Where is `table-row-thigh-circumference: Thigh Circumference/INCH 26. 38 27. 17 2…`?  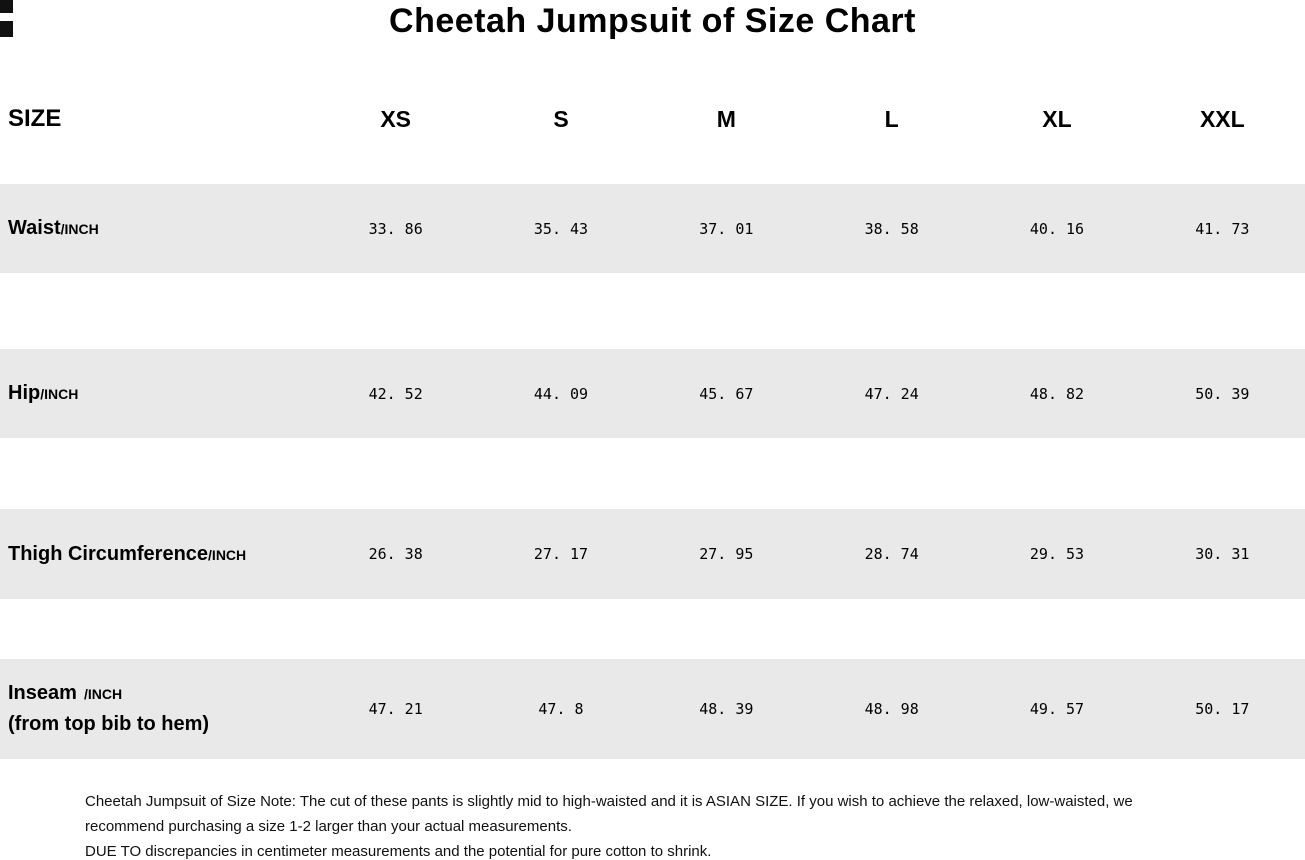
table-row-thigh-circumference: Thigh Circumference/INCH 26. 38 27. 17 2… is located at coordinates (652, 554).